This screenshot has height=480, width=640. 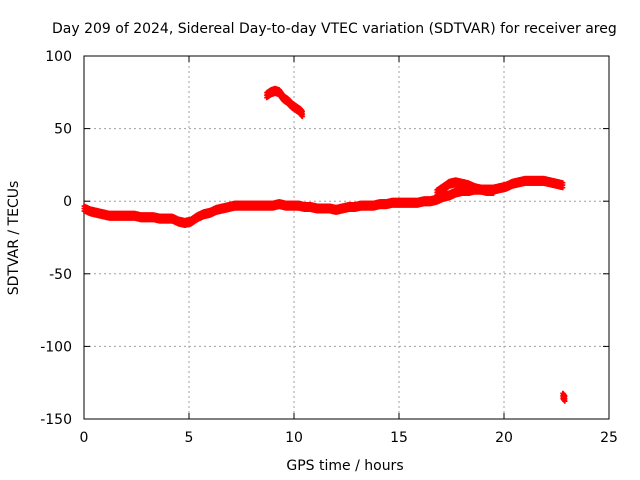 I want to click on y-tick-label: -100, so click(x=56, y=347).